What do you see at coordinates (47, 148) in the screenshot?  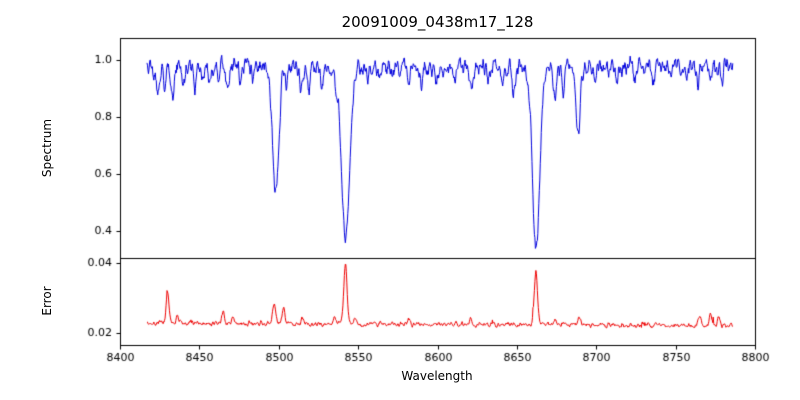 I see `spectrum-y-axis-label: Spectrum` at bounding box center [47, 148].